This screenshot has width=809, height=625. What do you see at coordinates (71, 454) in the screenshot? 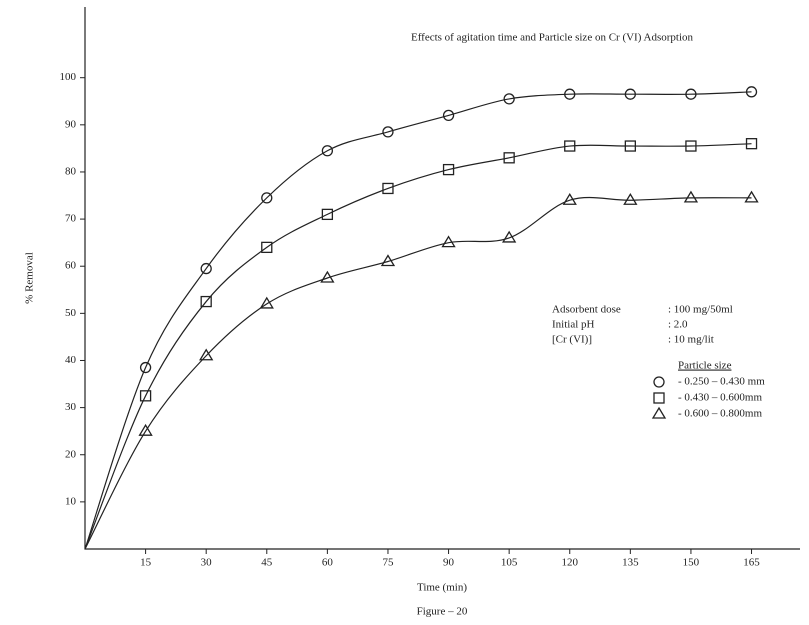
I see `y-tick-label: 20` at bounding box center [71, 454].